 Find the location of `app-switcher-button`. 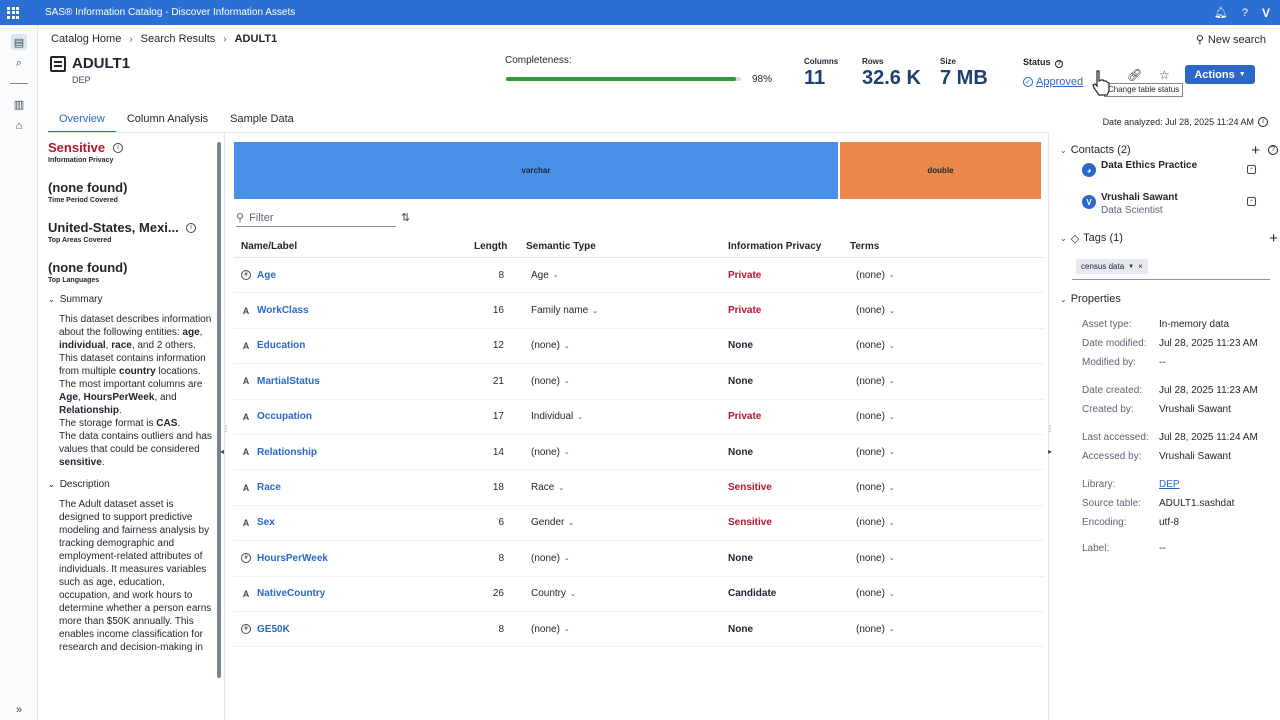

app-switcher-button is located at coordinates (13, 12).